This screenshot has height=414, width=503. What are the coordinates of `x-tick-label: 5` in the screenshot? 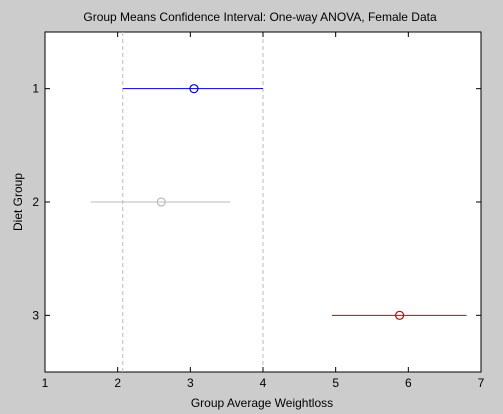 It's located at (335, 383).